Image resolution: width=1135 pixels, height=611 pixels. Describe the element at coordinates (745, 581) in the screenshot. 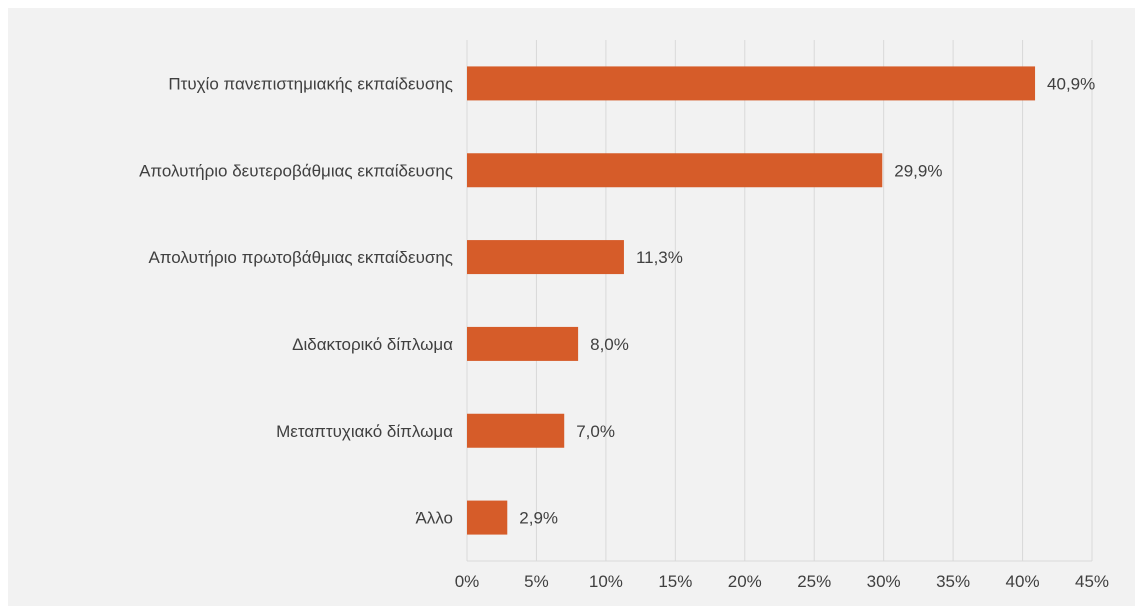

I see `x-tick-label: 20%` at that location.